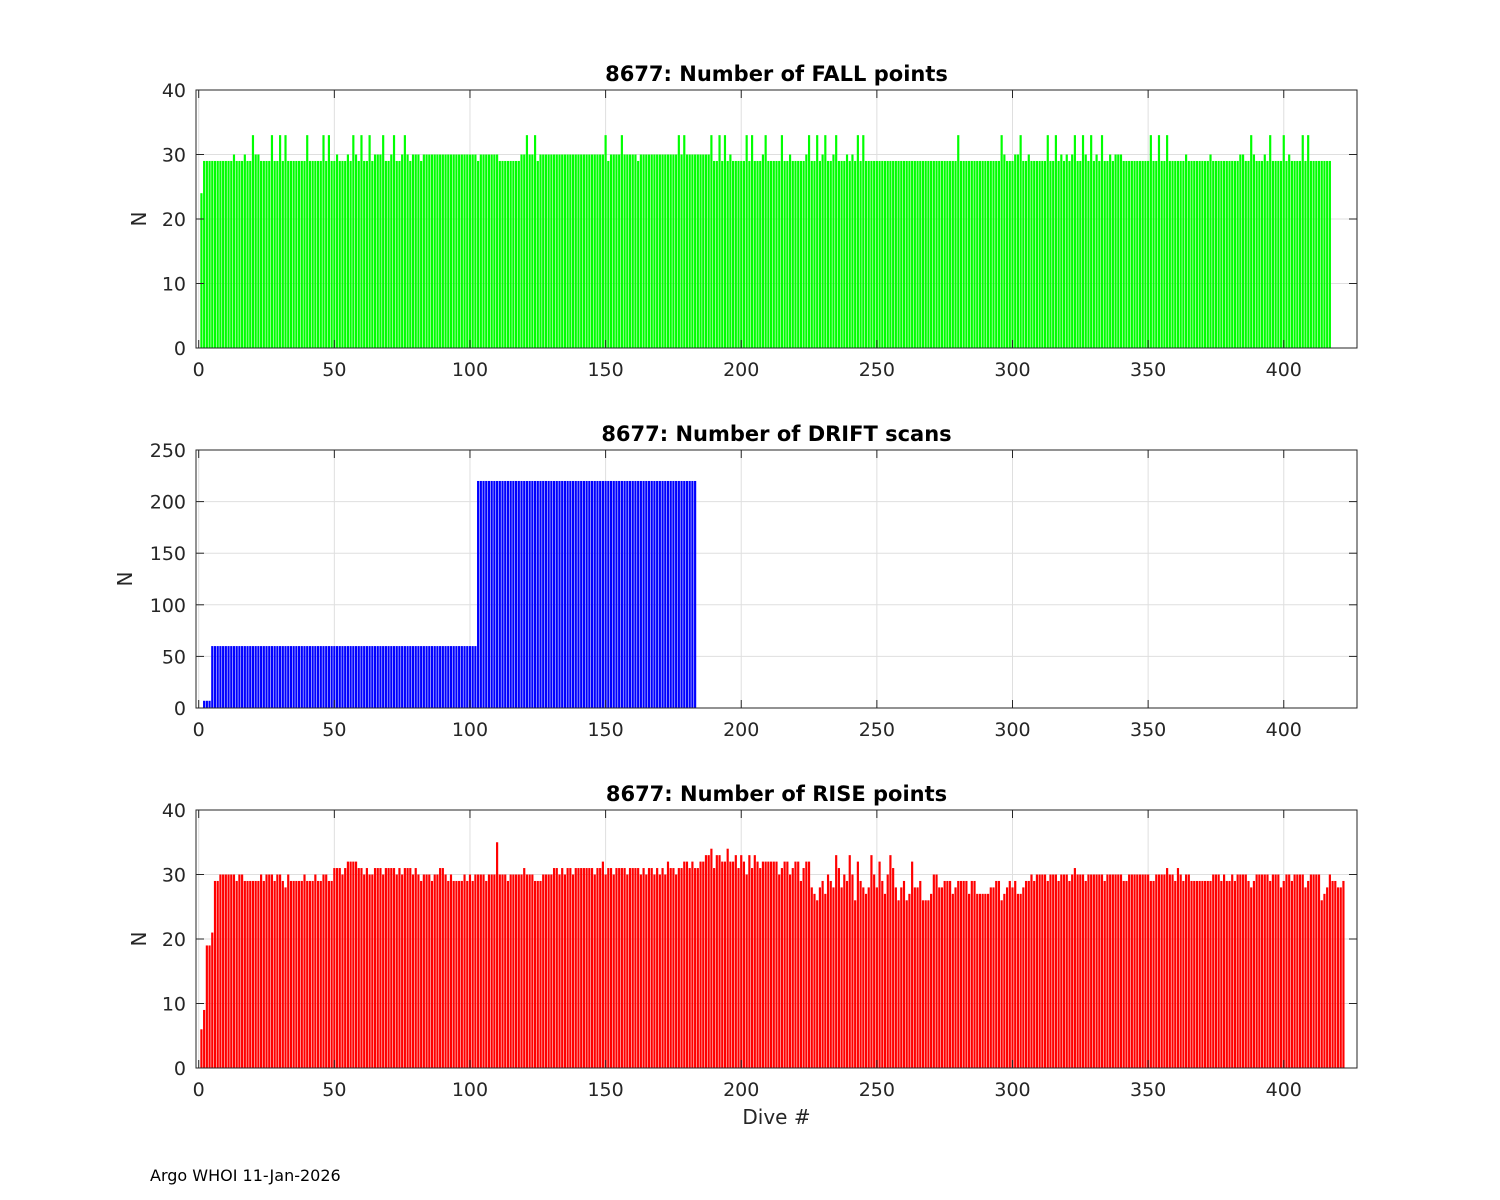  What do you see at coordinates (199, 370) in the screenshot?
I see `x-tick-label: 0` at bounding box center [199, 370].